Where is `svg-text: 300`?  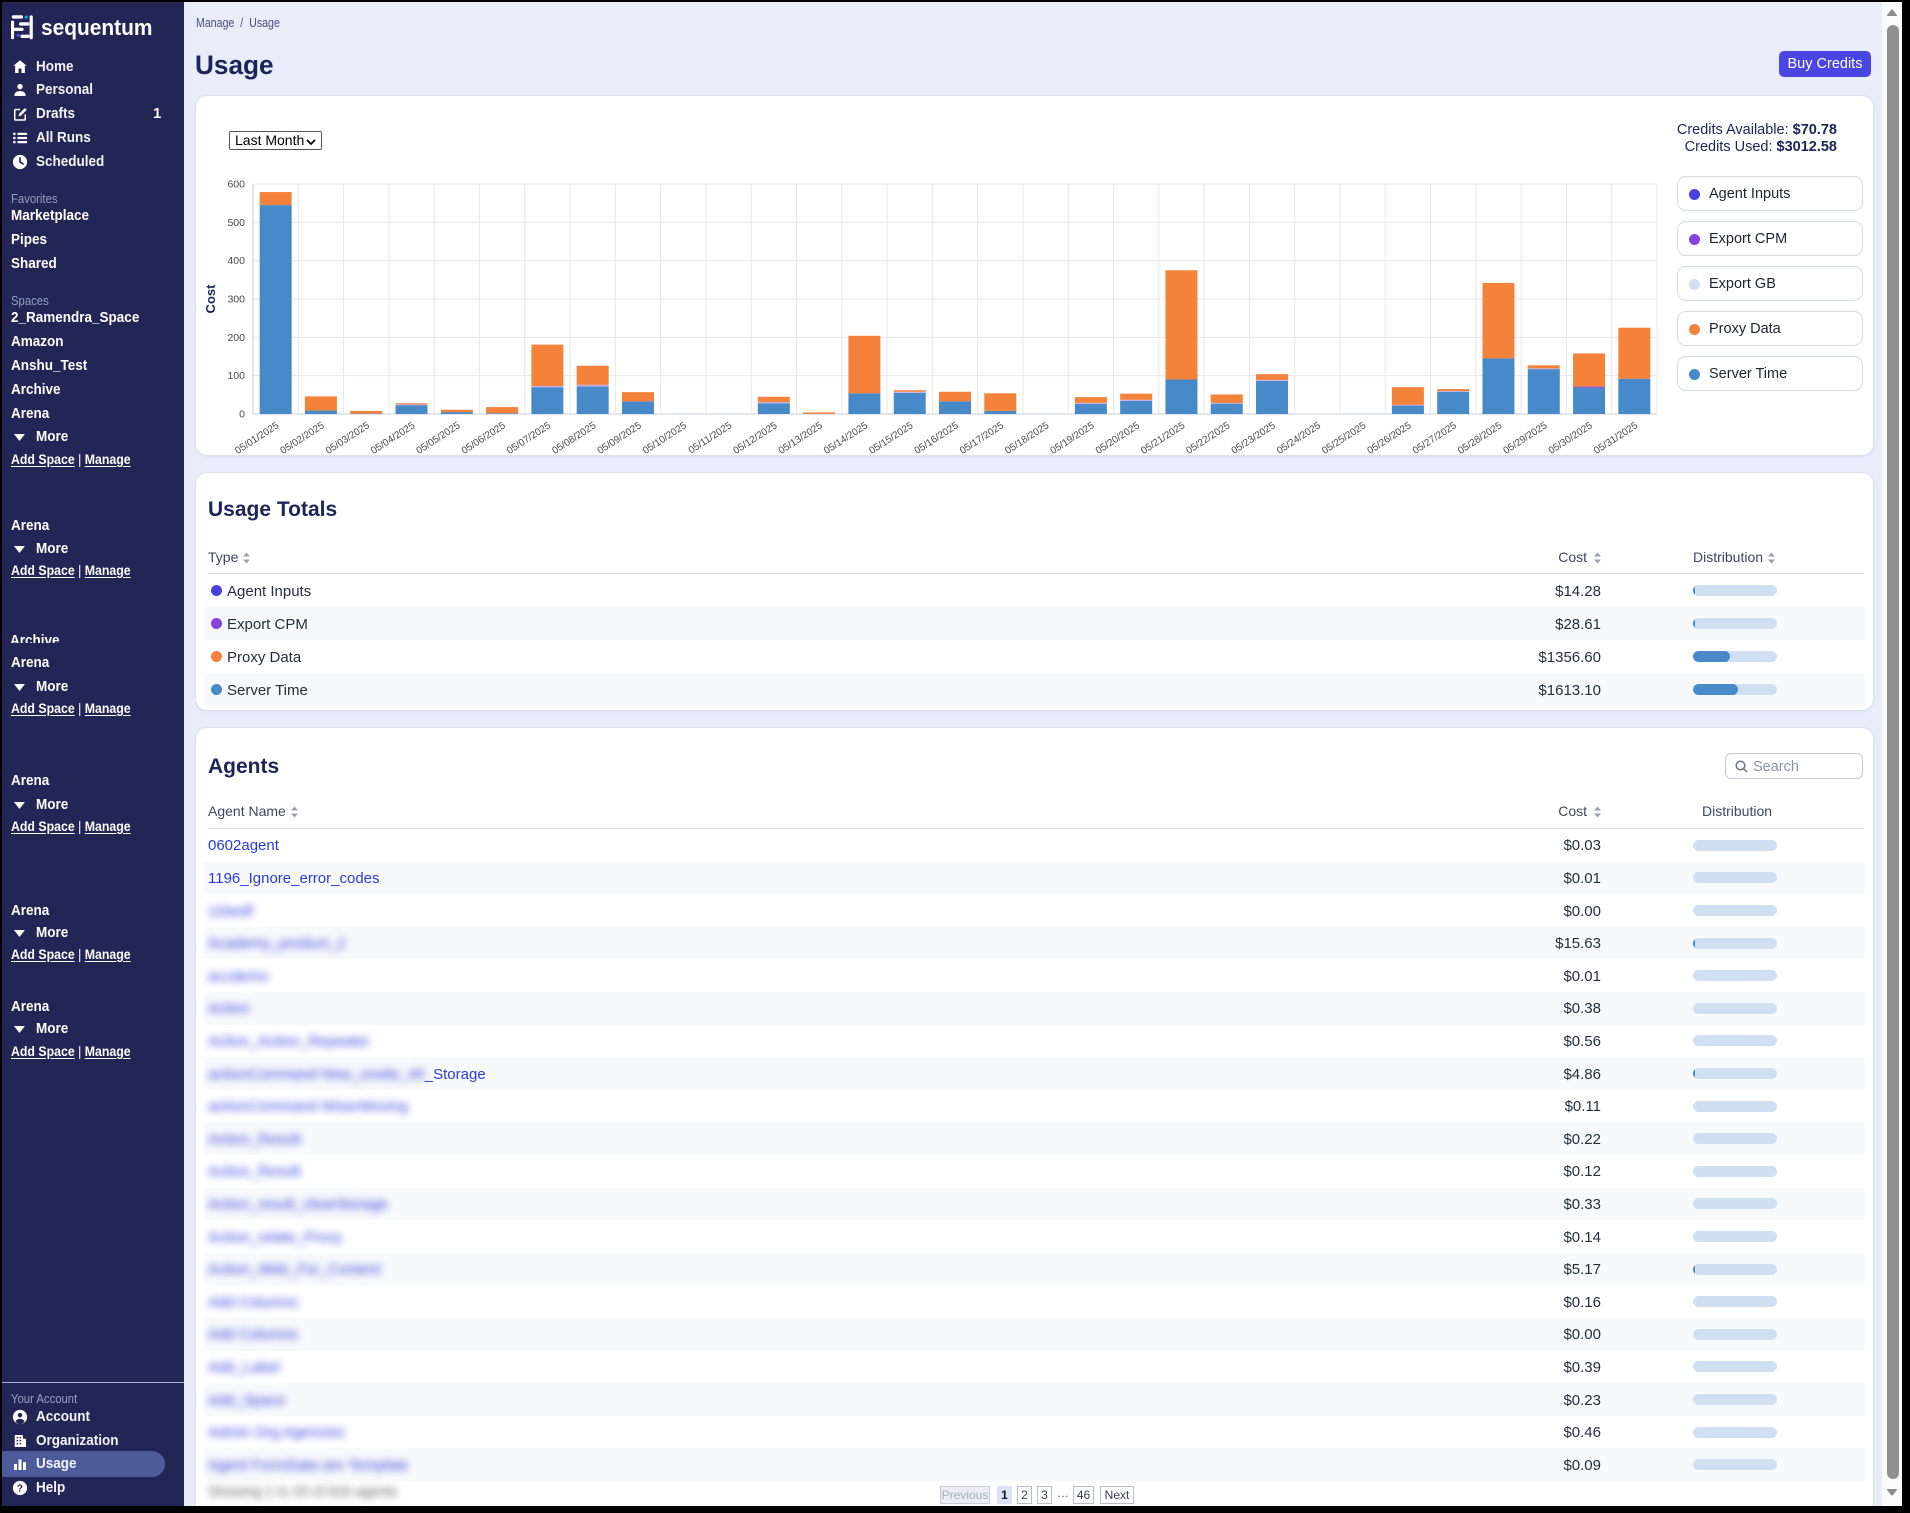 svg-text: 300 is located at coordinates (236, 300).